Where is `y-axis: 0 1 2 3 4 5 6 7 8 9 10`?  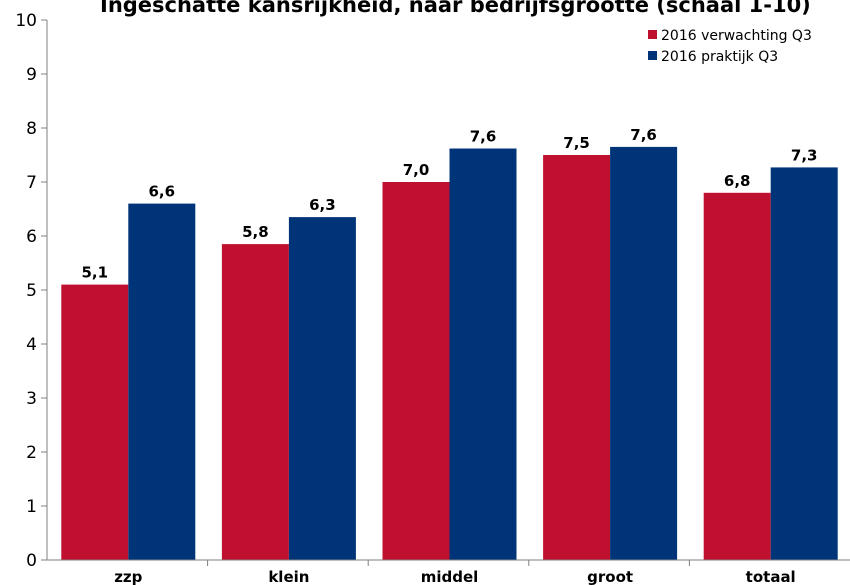 y-axis: 0 1 2 3 4 5 6 7 8 9 10 is located at coordinates (31, 291).